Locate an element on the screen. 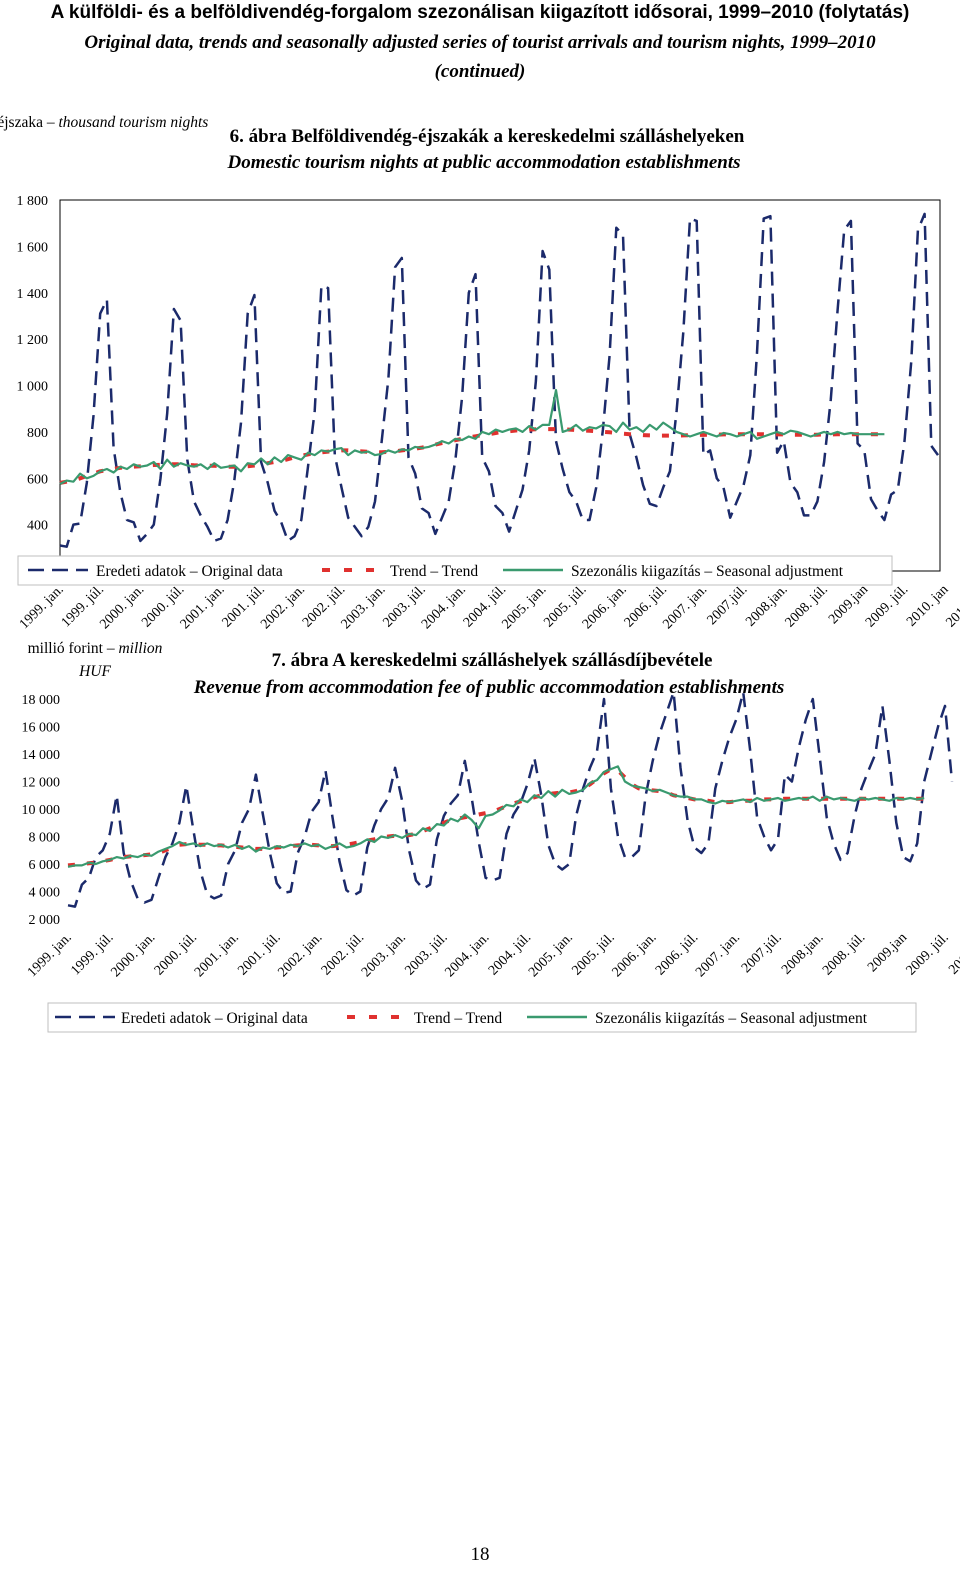  chart-2-ytick-label: 18 000 is located at coordinates (41, 700).